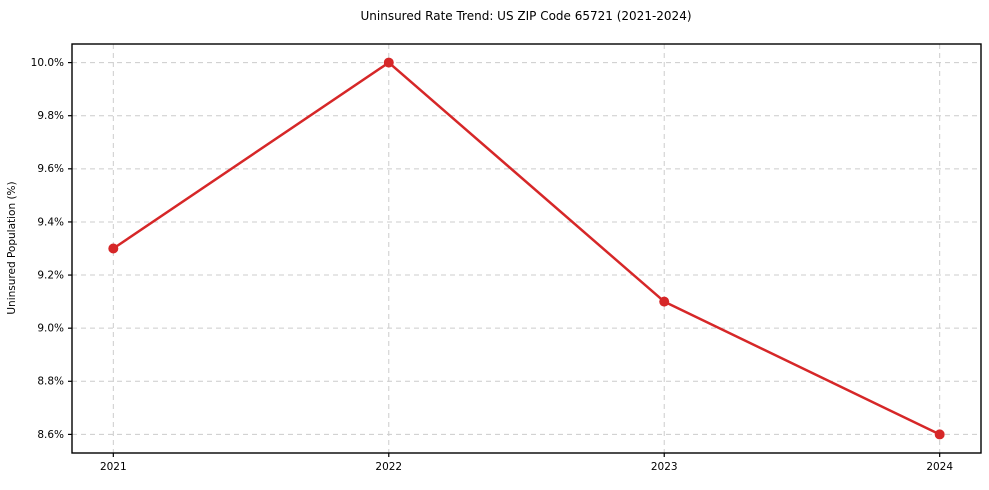  Describe the element at coordinates (388, 467) in the screenshot. I see `x-tick-label: 2022` at that location.